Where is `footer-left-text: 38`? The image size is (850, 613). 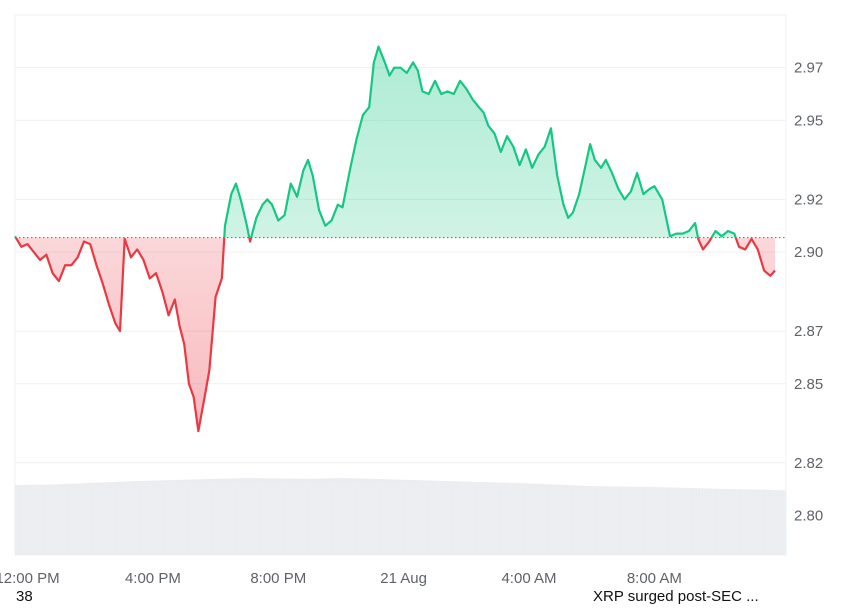 footer-left-text: 38 is located at coordinates (24, 596).